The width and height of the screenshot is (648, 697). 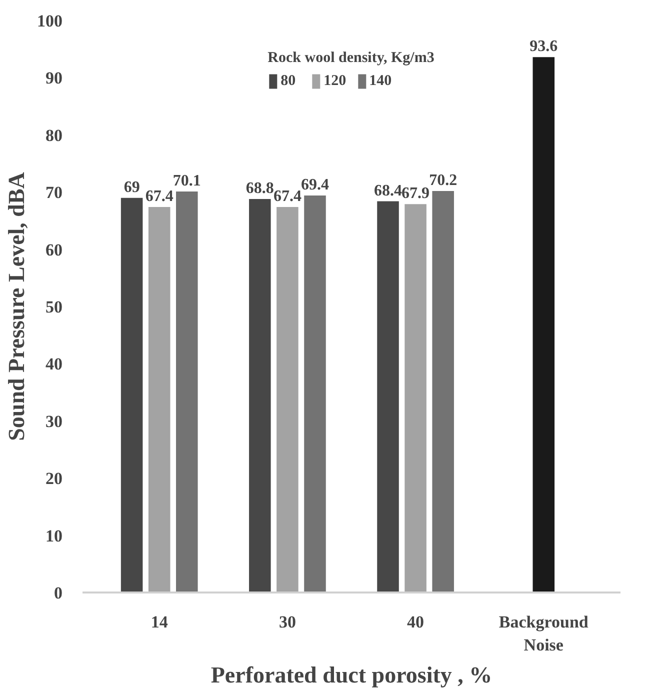 What do you see at coordinates (186, 181) in the screenshot?
I see `data-label: 70.1` at bounding box center [186, 181].